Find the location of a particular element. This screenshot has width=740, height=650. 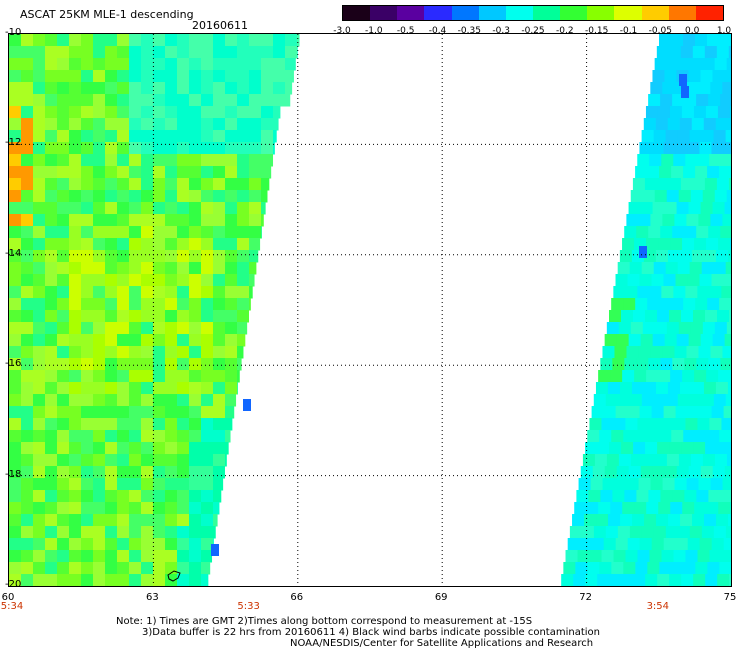

colorbar-label: -0.35 is located at coordinates (469, 31).